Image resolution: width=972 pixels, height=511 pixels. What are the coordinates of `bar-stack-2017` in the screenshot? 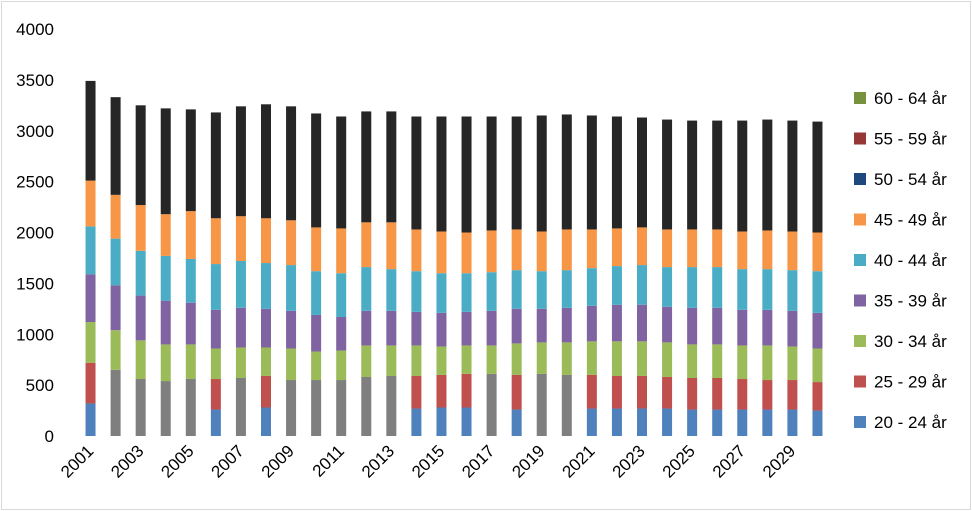 It's located at (491, 276).